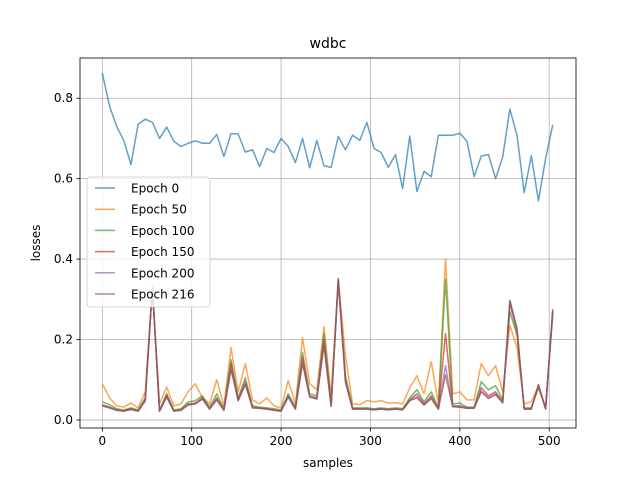  I want to click on x-tick-label: 300, so click(370, 441).